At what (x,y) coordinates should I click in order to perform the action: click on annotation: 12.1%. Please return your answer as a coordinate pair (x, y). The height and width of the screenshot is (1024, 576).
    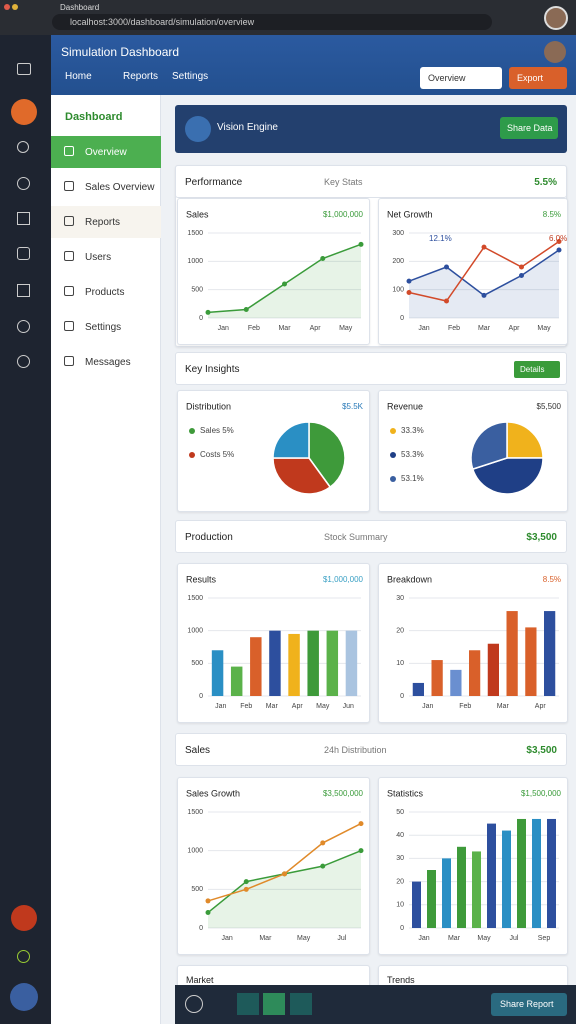
    Looking at the image, I should click on (440, 238).